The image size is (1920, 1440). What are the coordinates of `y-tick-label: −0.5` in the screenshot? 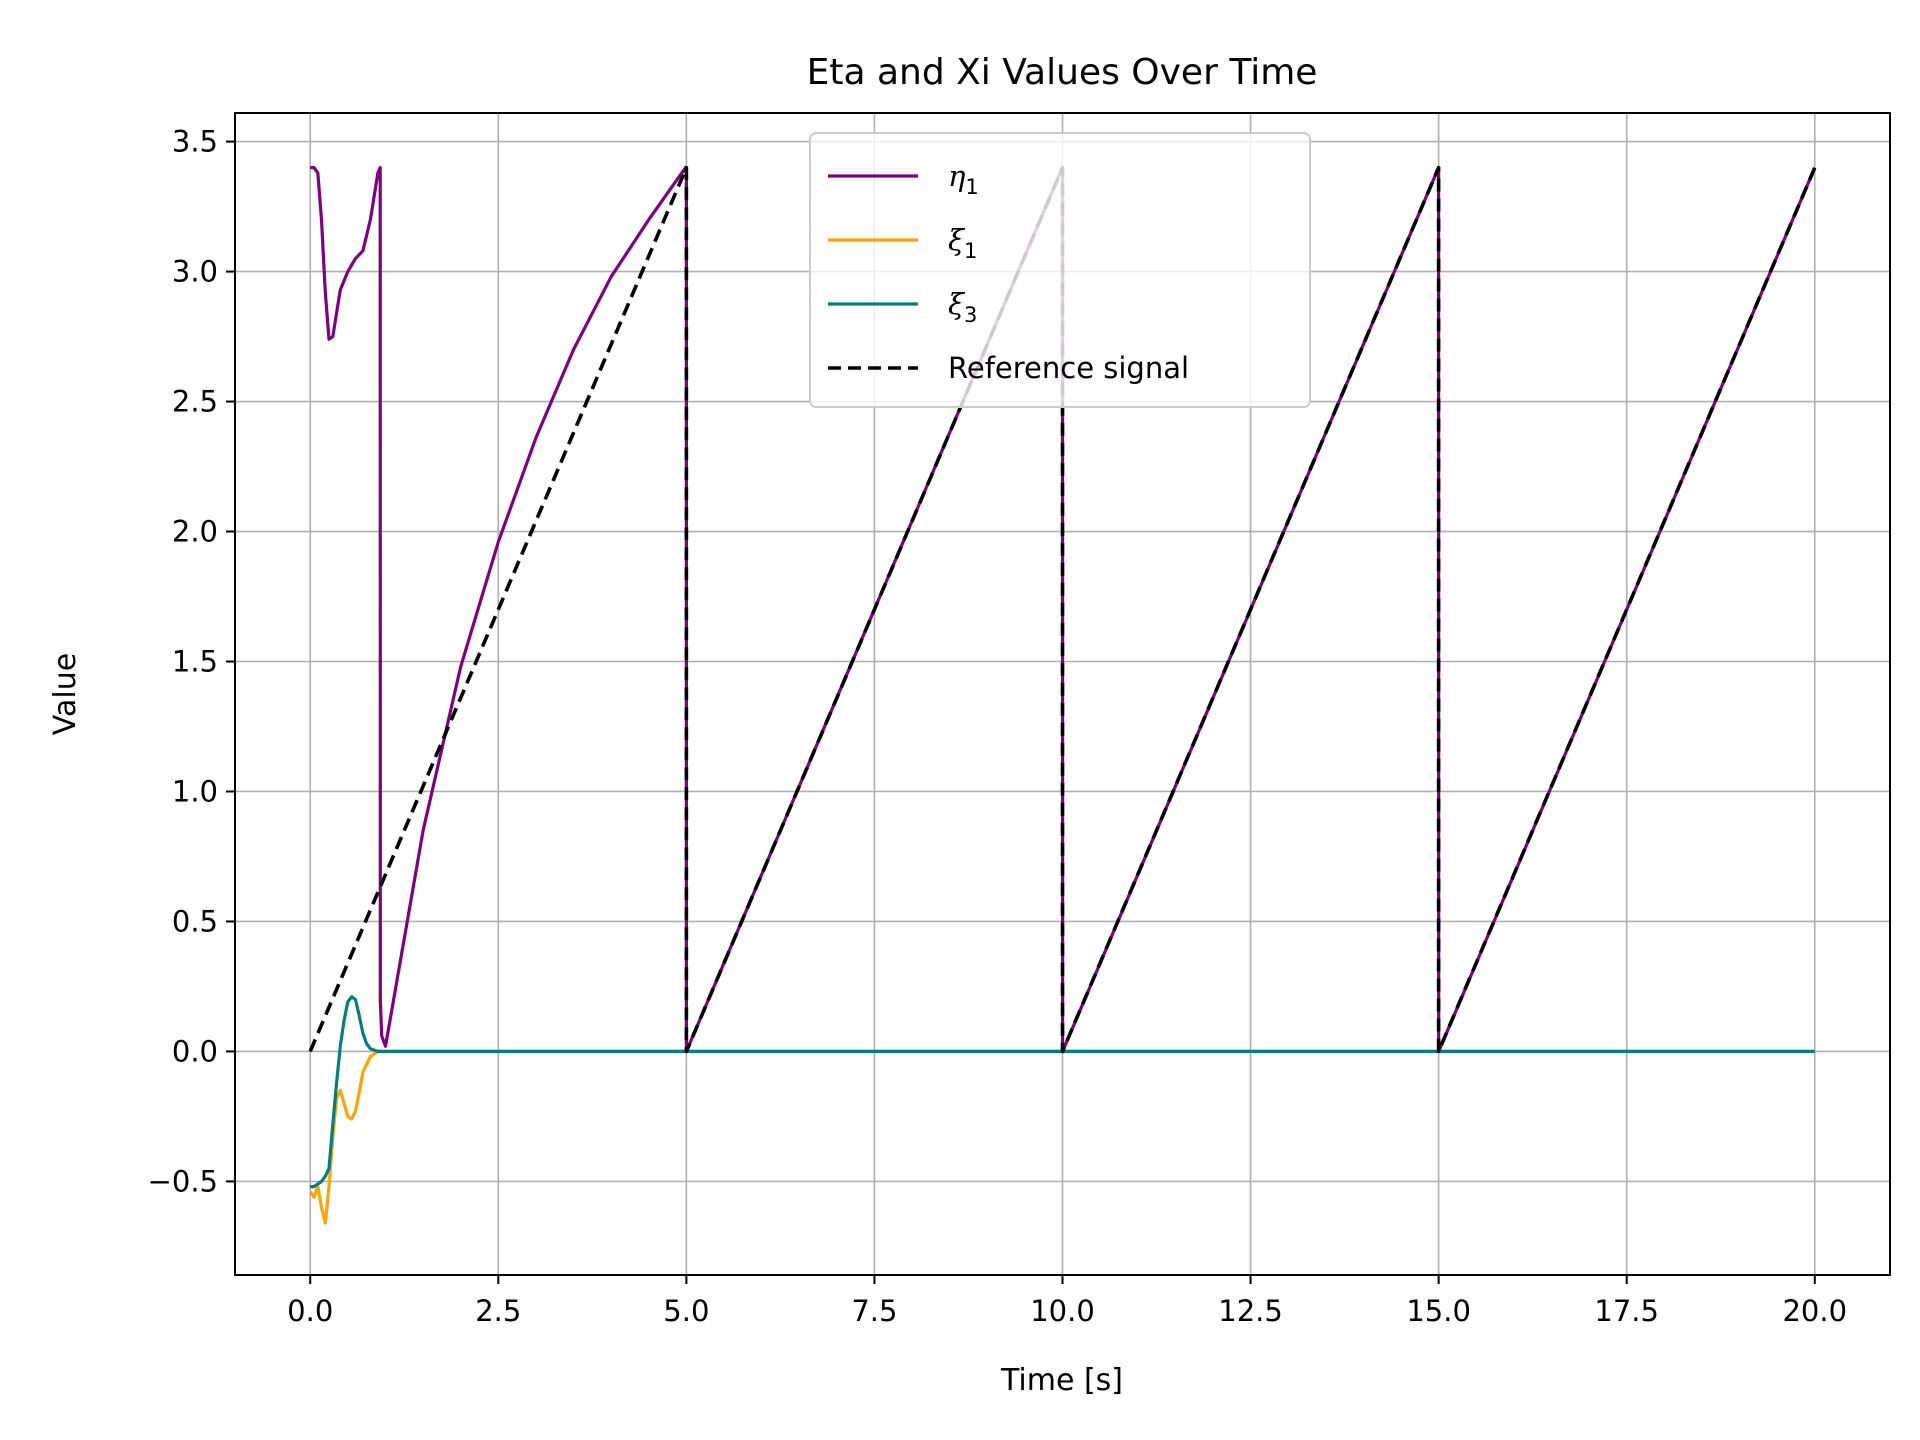 It's located at (183, 1181).